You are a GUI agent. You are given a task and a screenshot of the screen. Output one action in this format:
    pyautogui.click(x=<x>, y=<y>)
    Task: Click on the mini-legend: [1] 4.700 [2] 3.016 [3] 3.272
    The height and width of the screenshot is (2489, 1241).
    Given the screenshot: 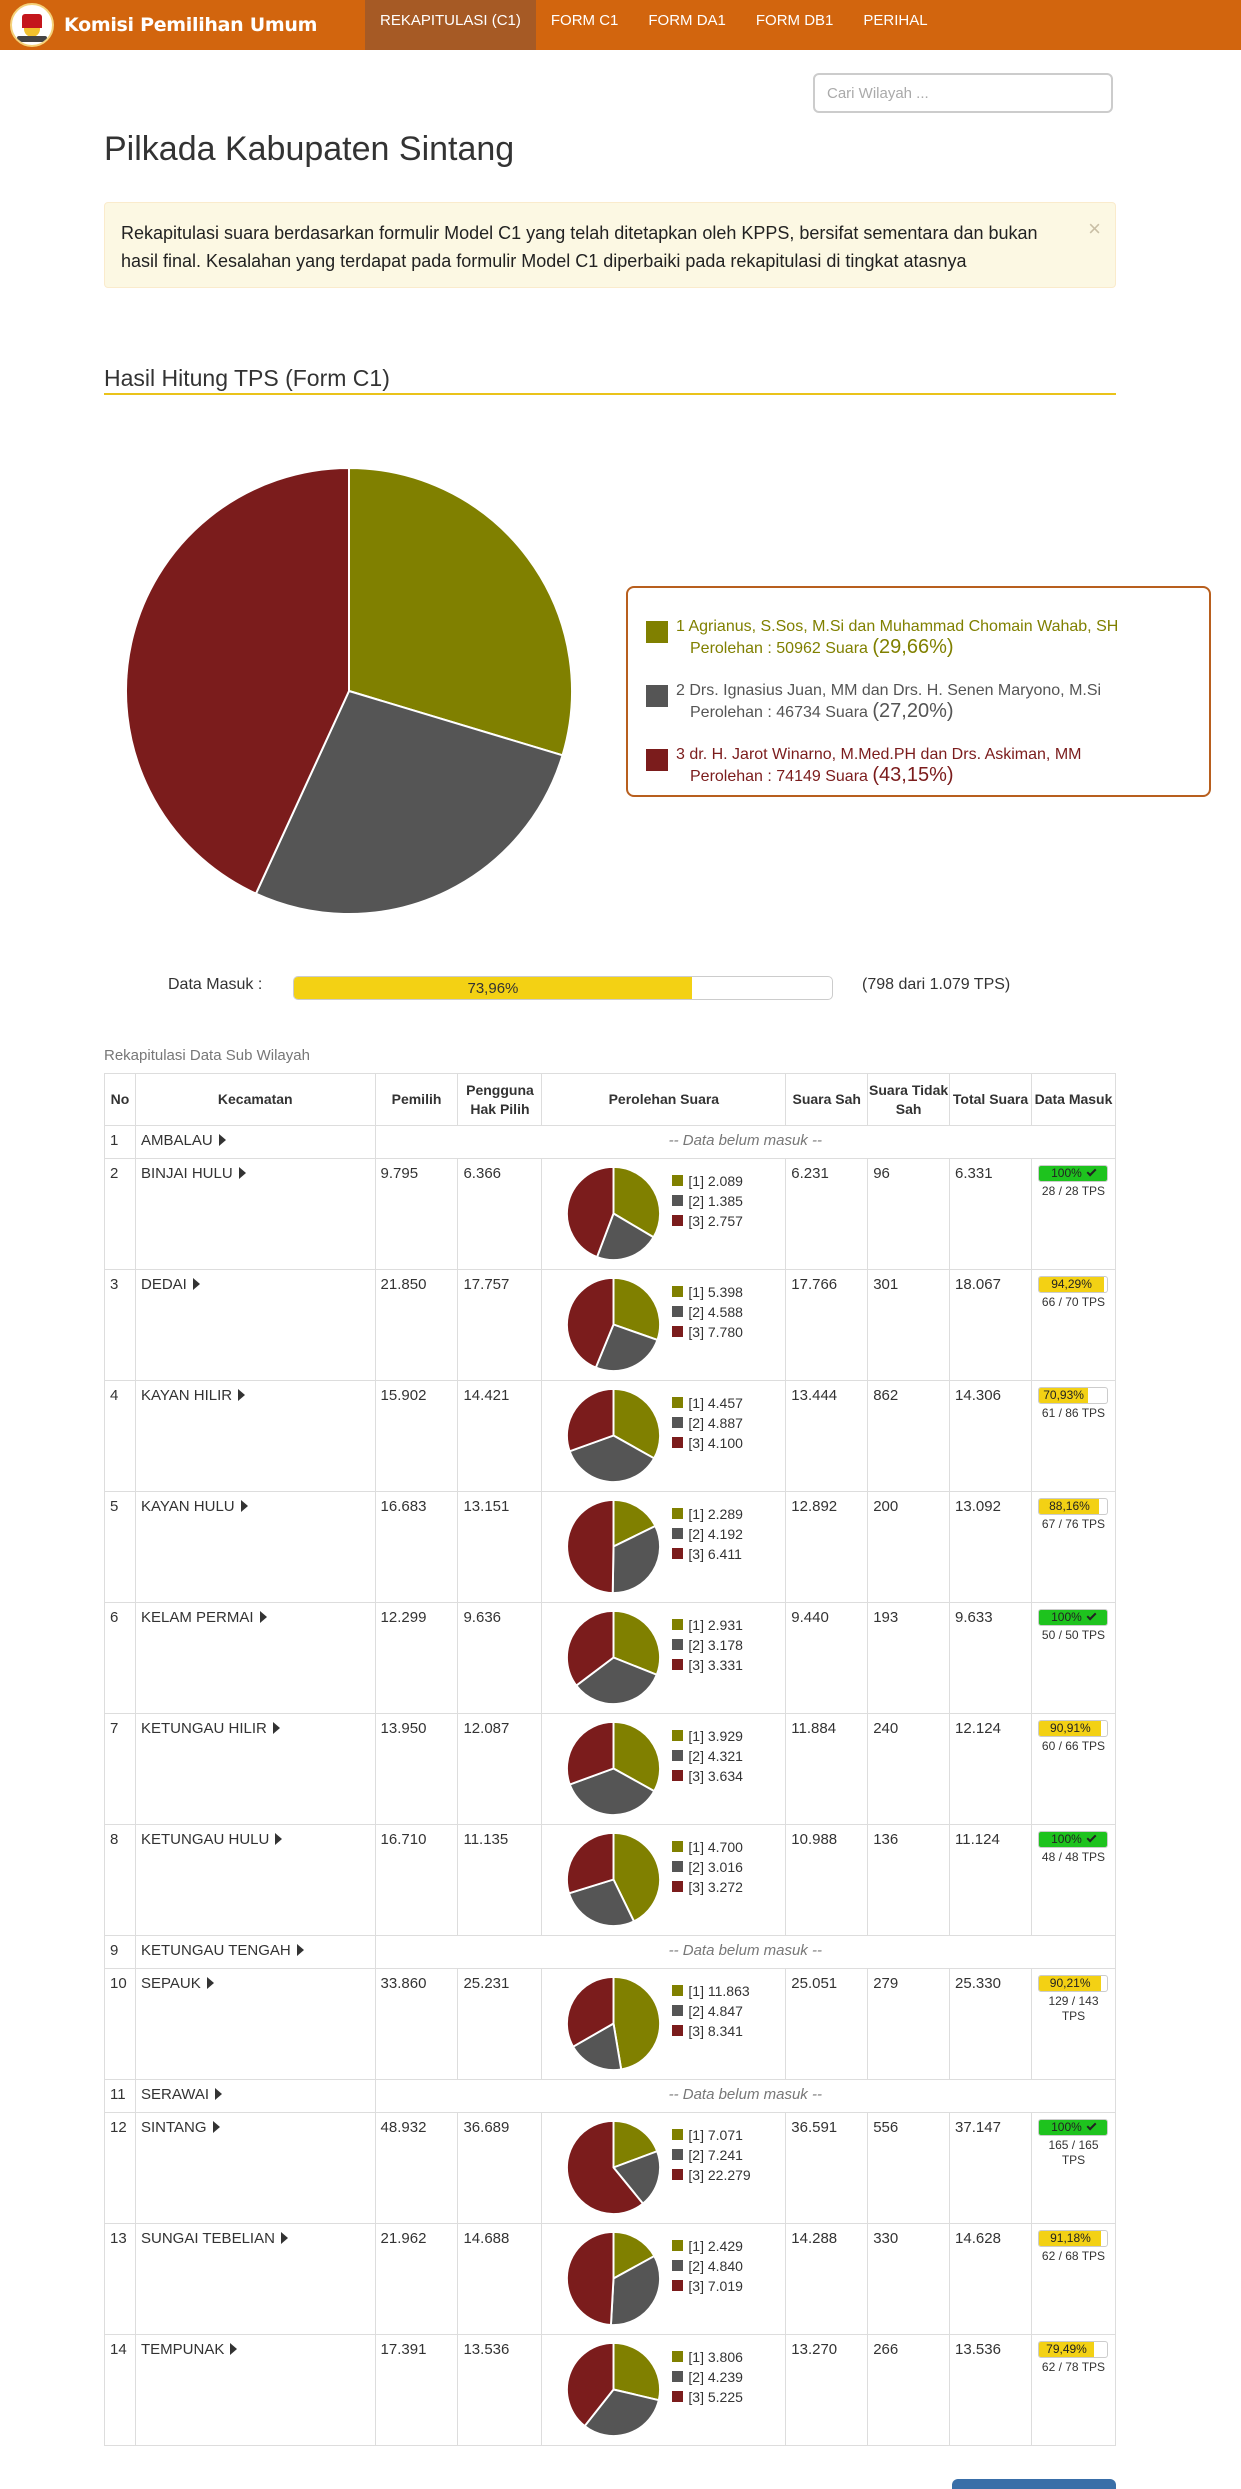 What is the action you would take?
    pyautogui.click(x=707, y=1867)
    